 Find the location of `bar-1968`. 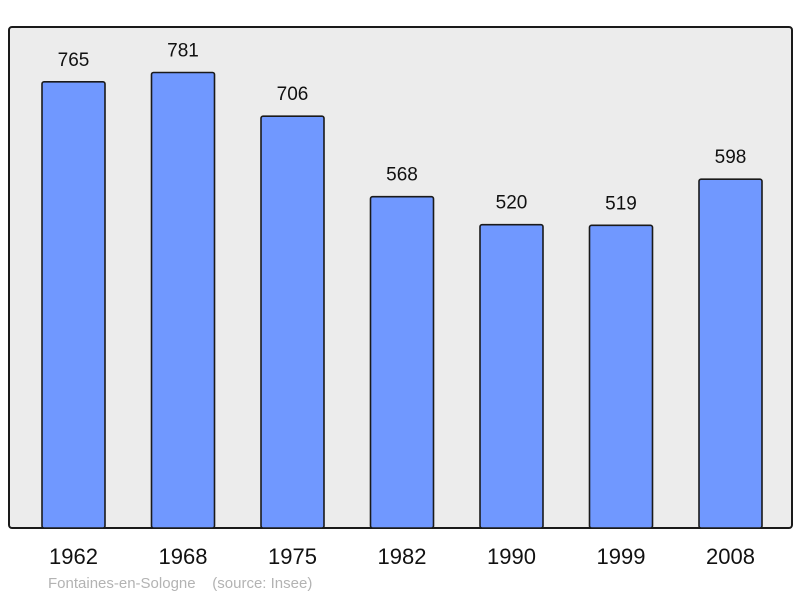

bar-1968 is located at coordinates (183, 300).